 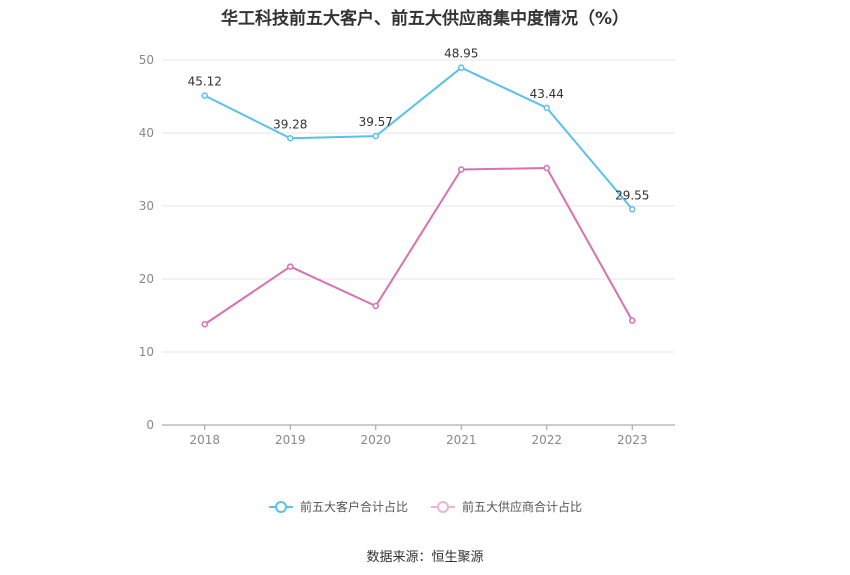 I want to click on y-tick-label: 40, so click(x=146, y=133).